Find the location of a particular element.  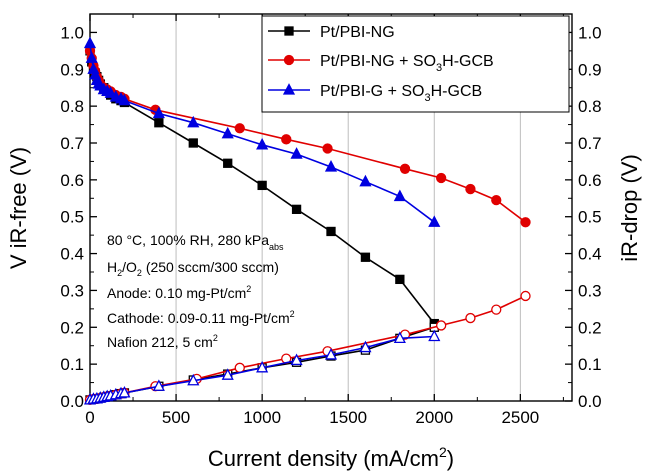

y-tick-label-right: 0.0 is located at coordinates (590, 401).